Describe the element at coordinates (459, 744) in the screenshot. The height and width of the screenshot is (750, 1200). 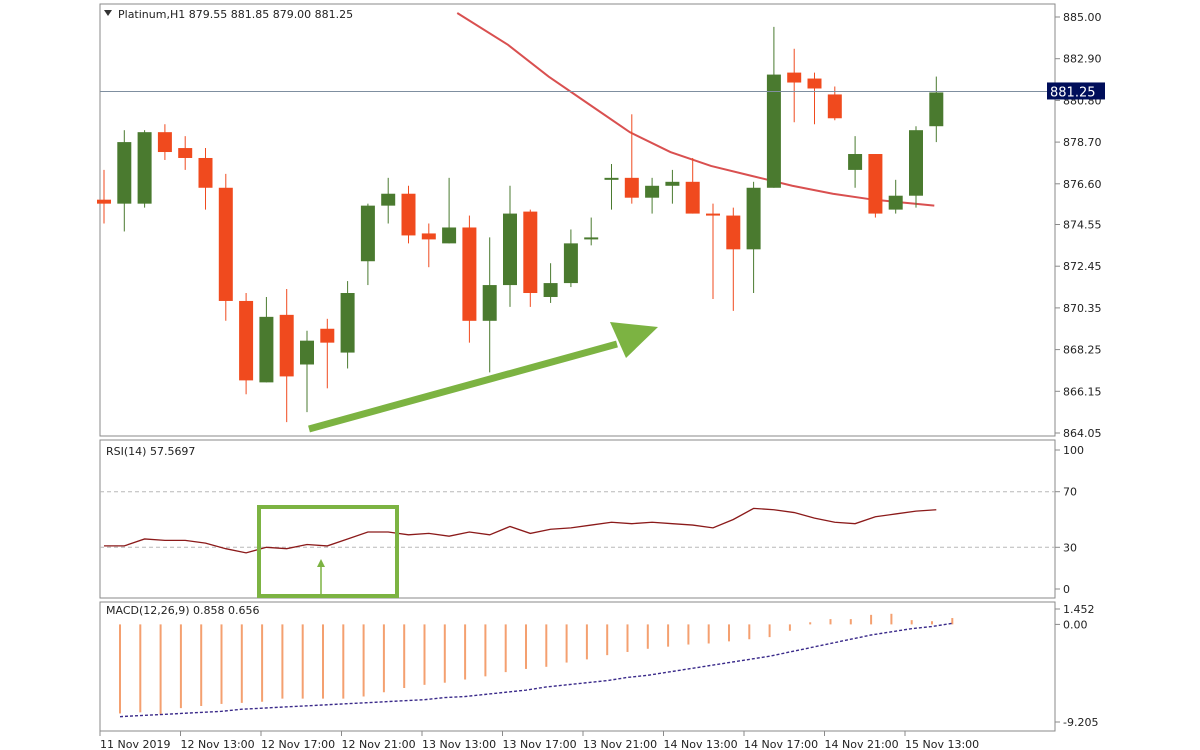
I see `time-tick-label: 13 Nov 13:00` at that location.